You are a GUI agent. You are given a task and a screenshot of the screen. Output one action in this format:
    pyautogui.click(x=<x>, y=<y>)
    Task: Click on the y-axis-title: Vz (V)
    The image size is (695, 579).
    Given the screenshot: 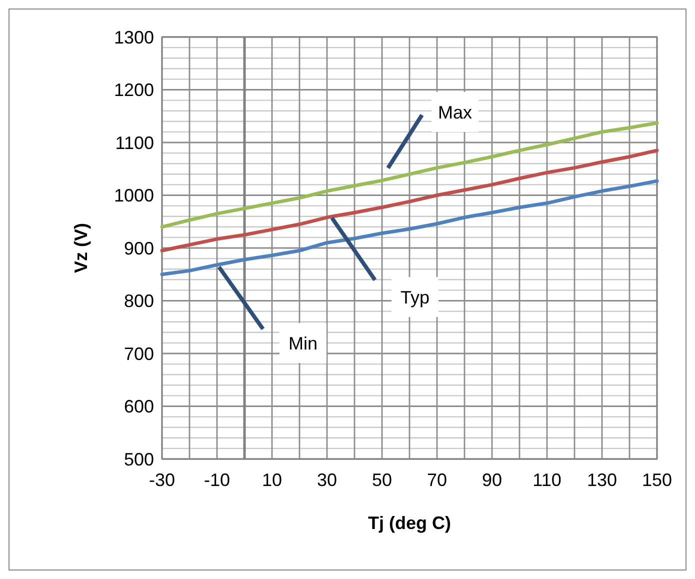 What is the action you would take?
    pyautogui.click(x=81, y=248)
    